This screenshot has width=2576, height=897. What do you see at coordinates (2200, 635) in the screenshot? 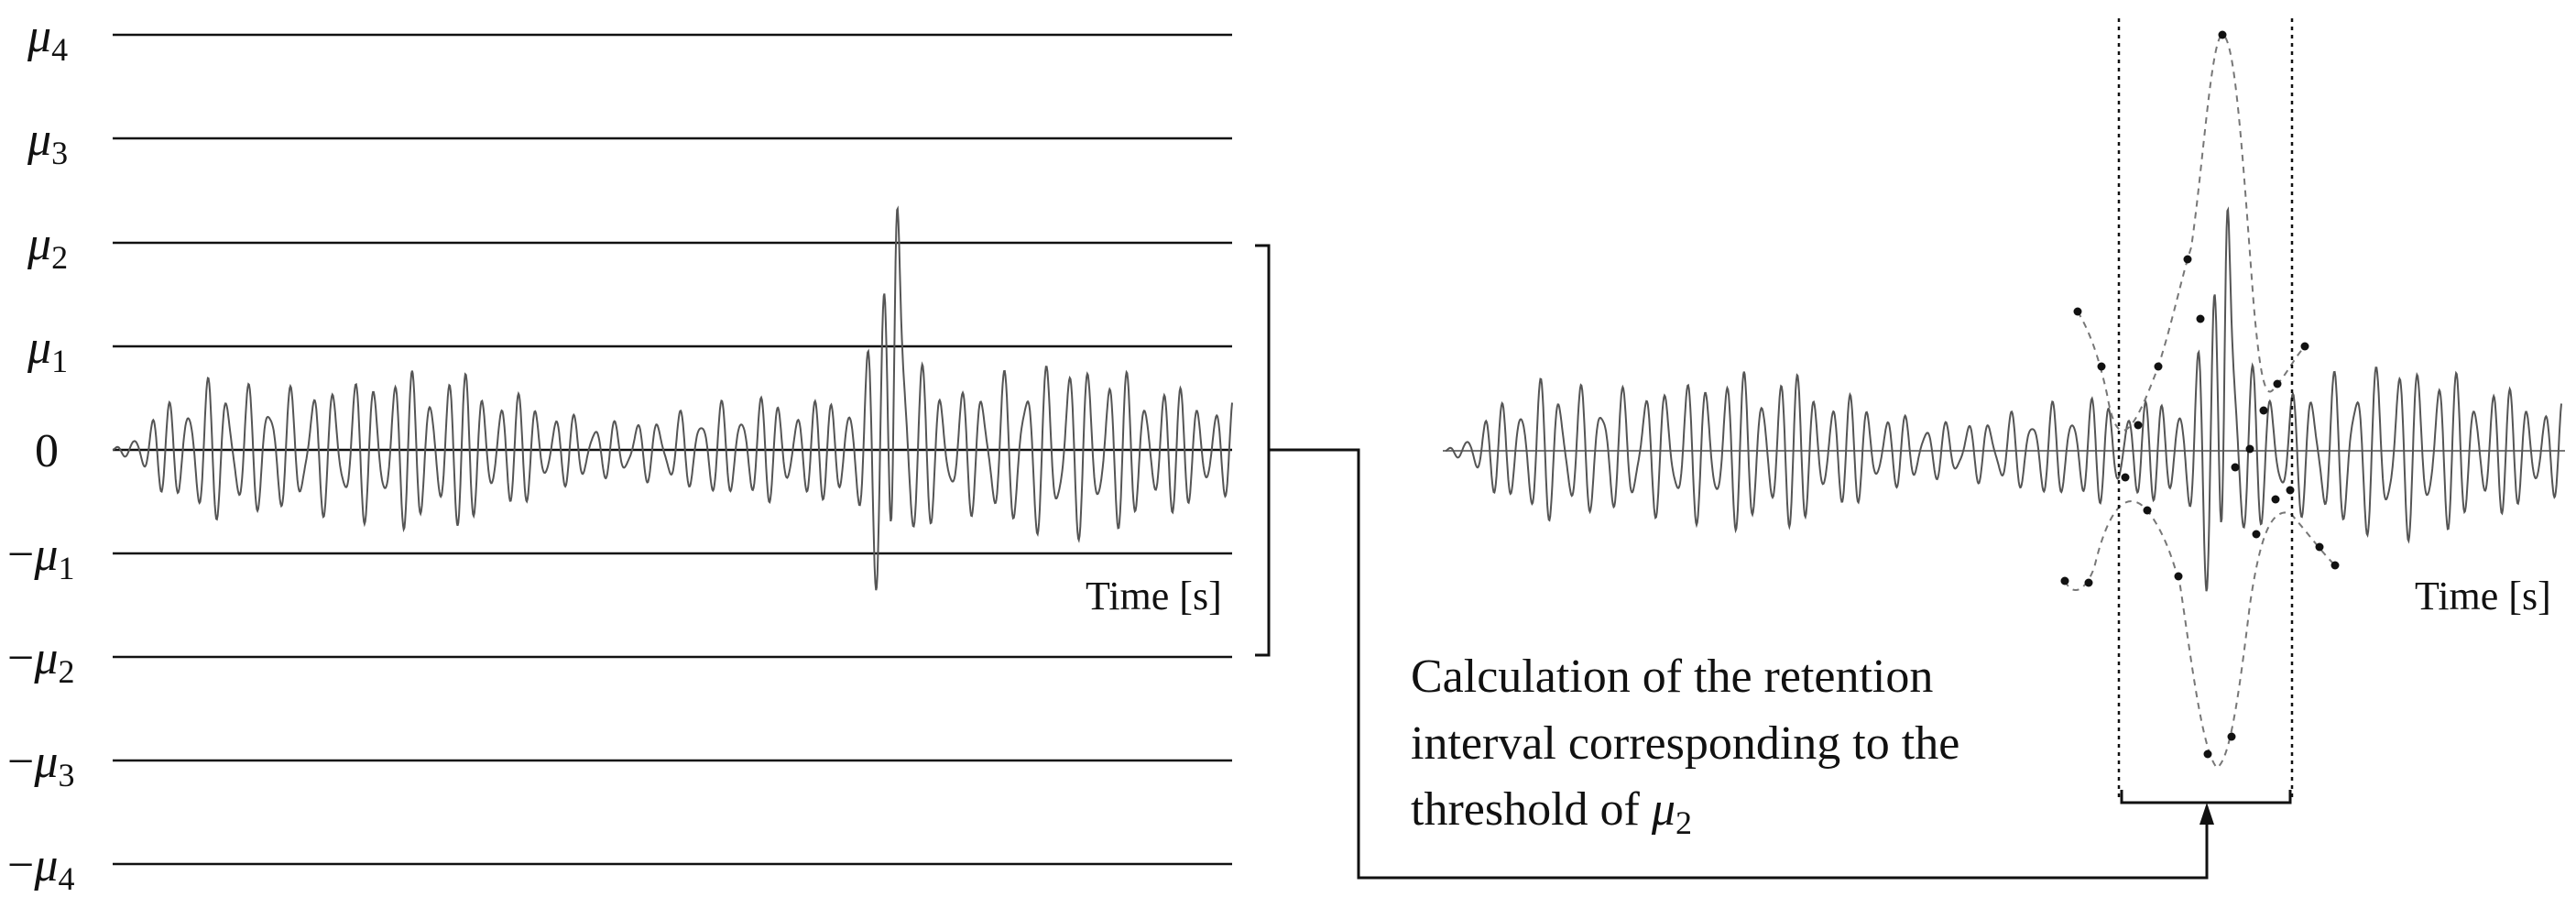
I see `lower-envelope` at bounding box center [2200, 635].